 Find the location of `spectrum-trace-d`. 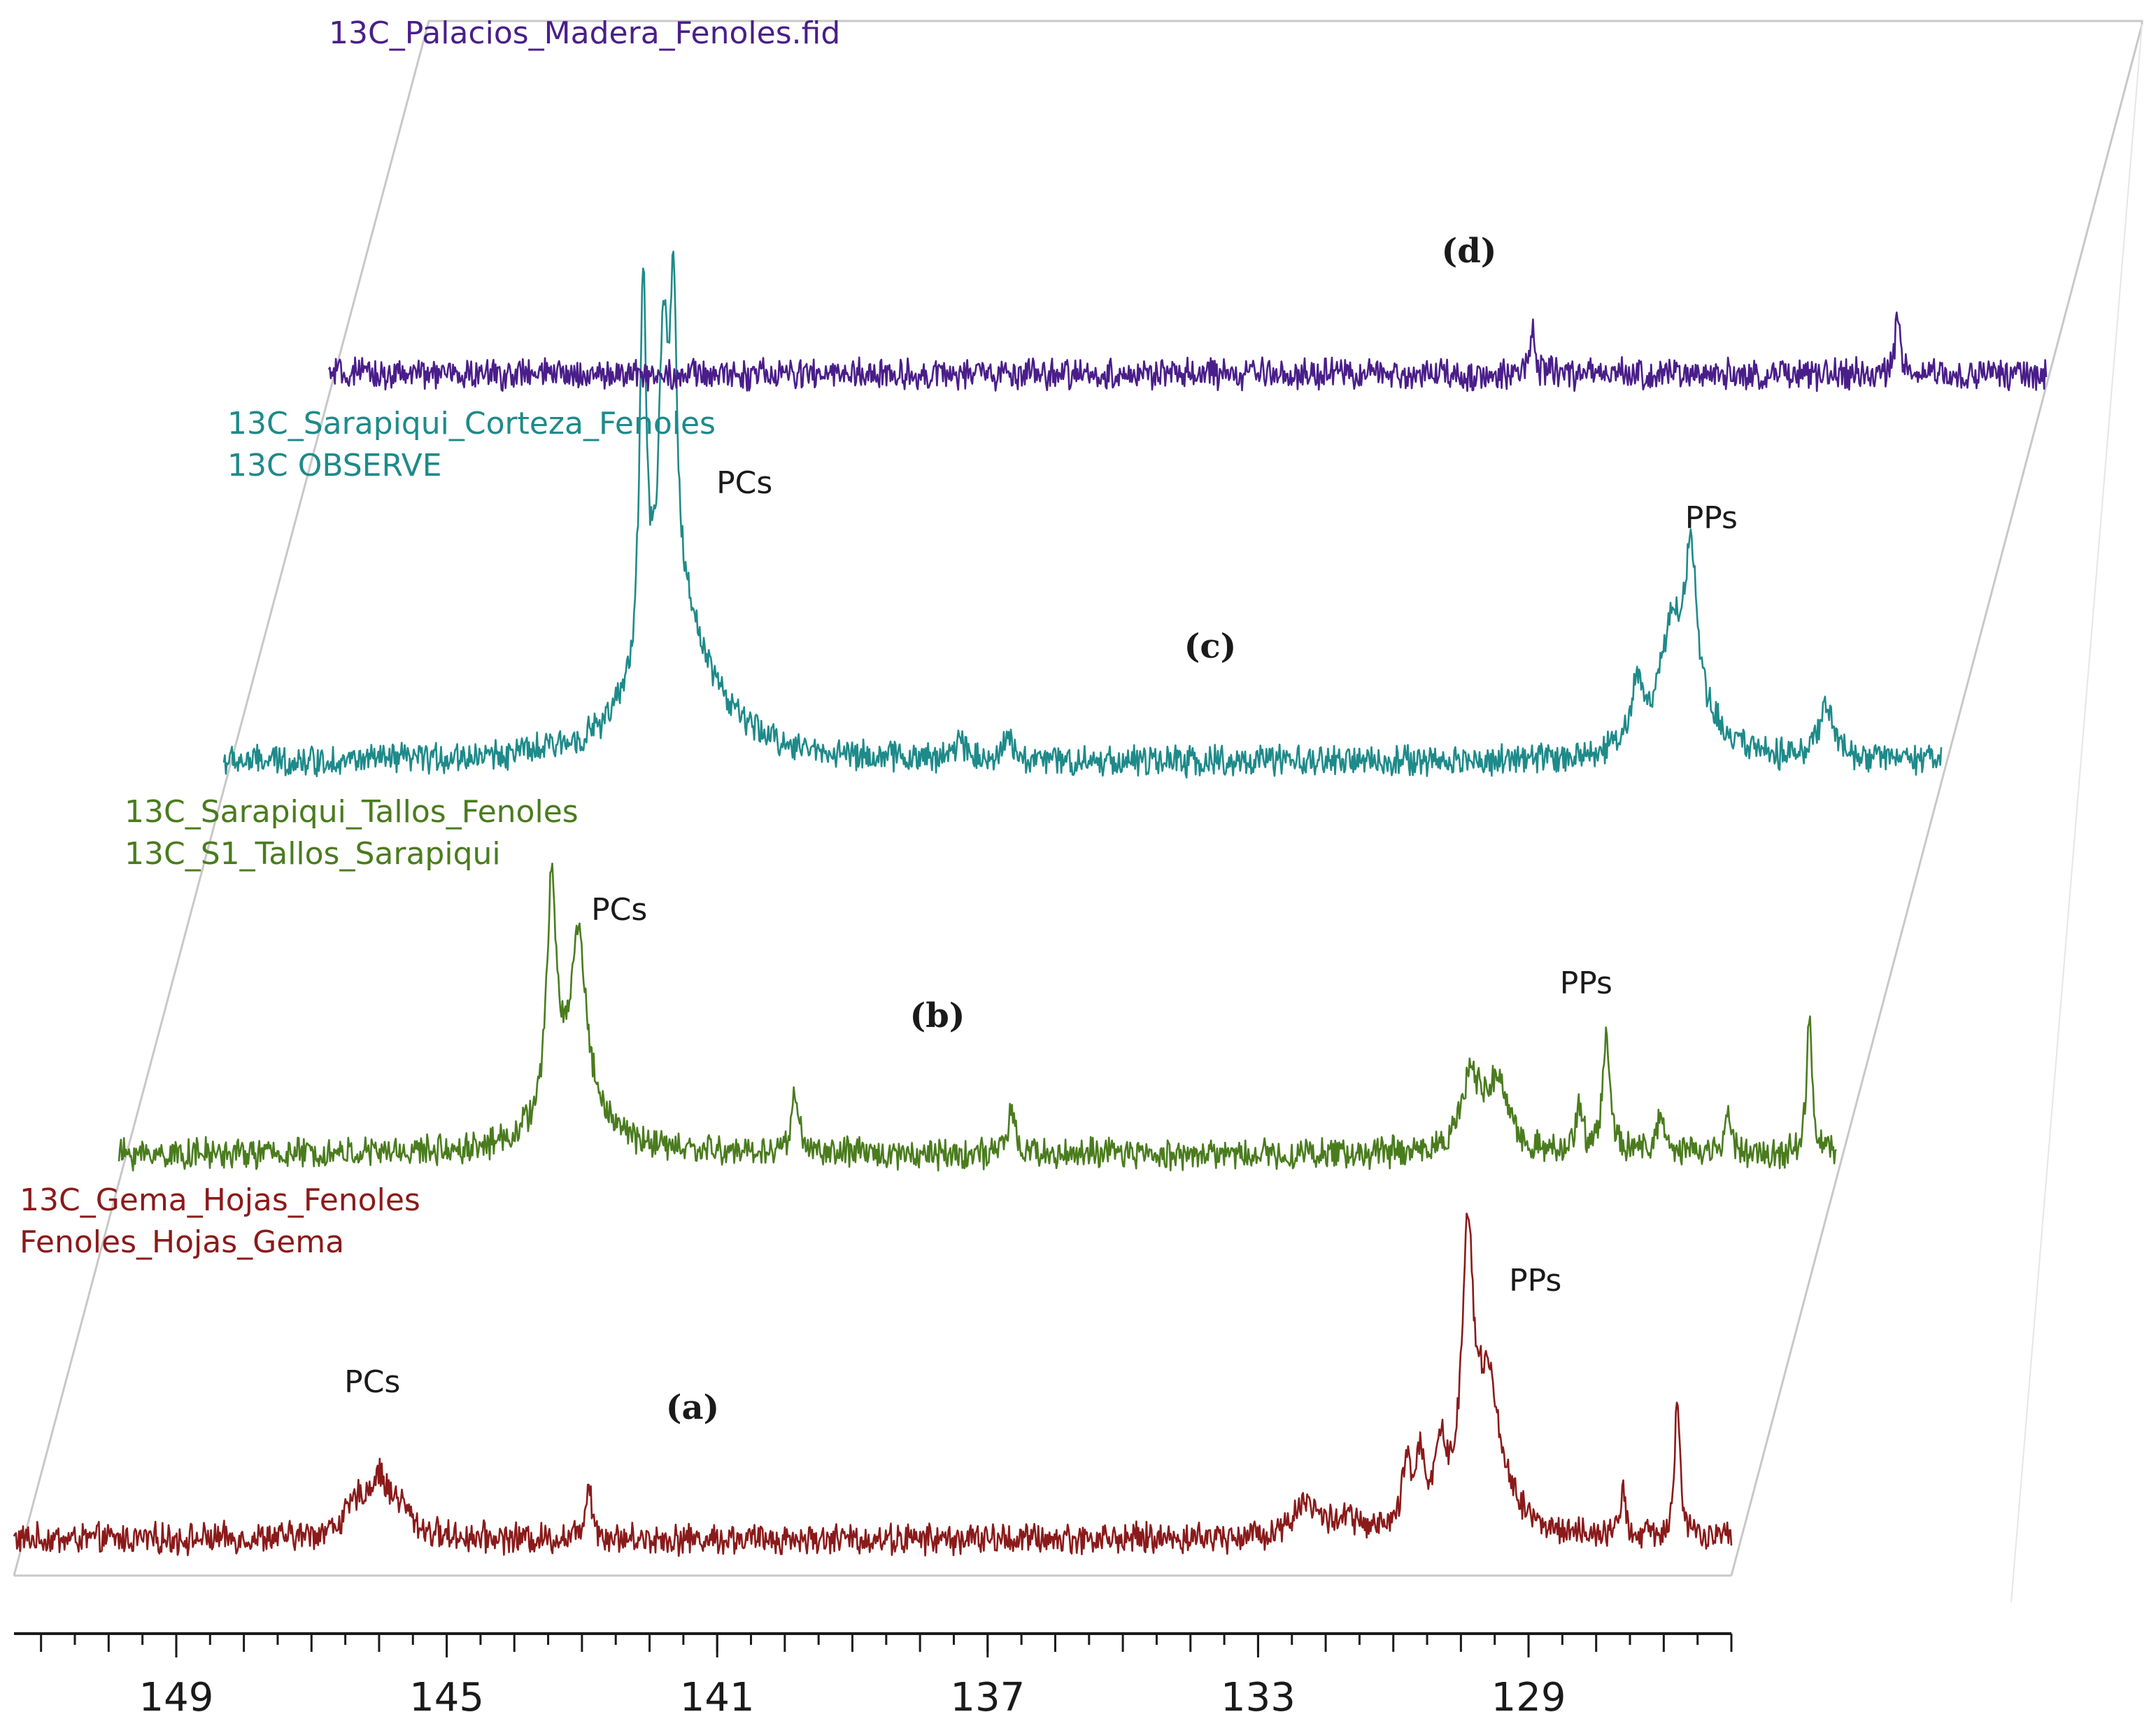

spectrum-trace-d is located at coordinates (1187, 351).